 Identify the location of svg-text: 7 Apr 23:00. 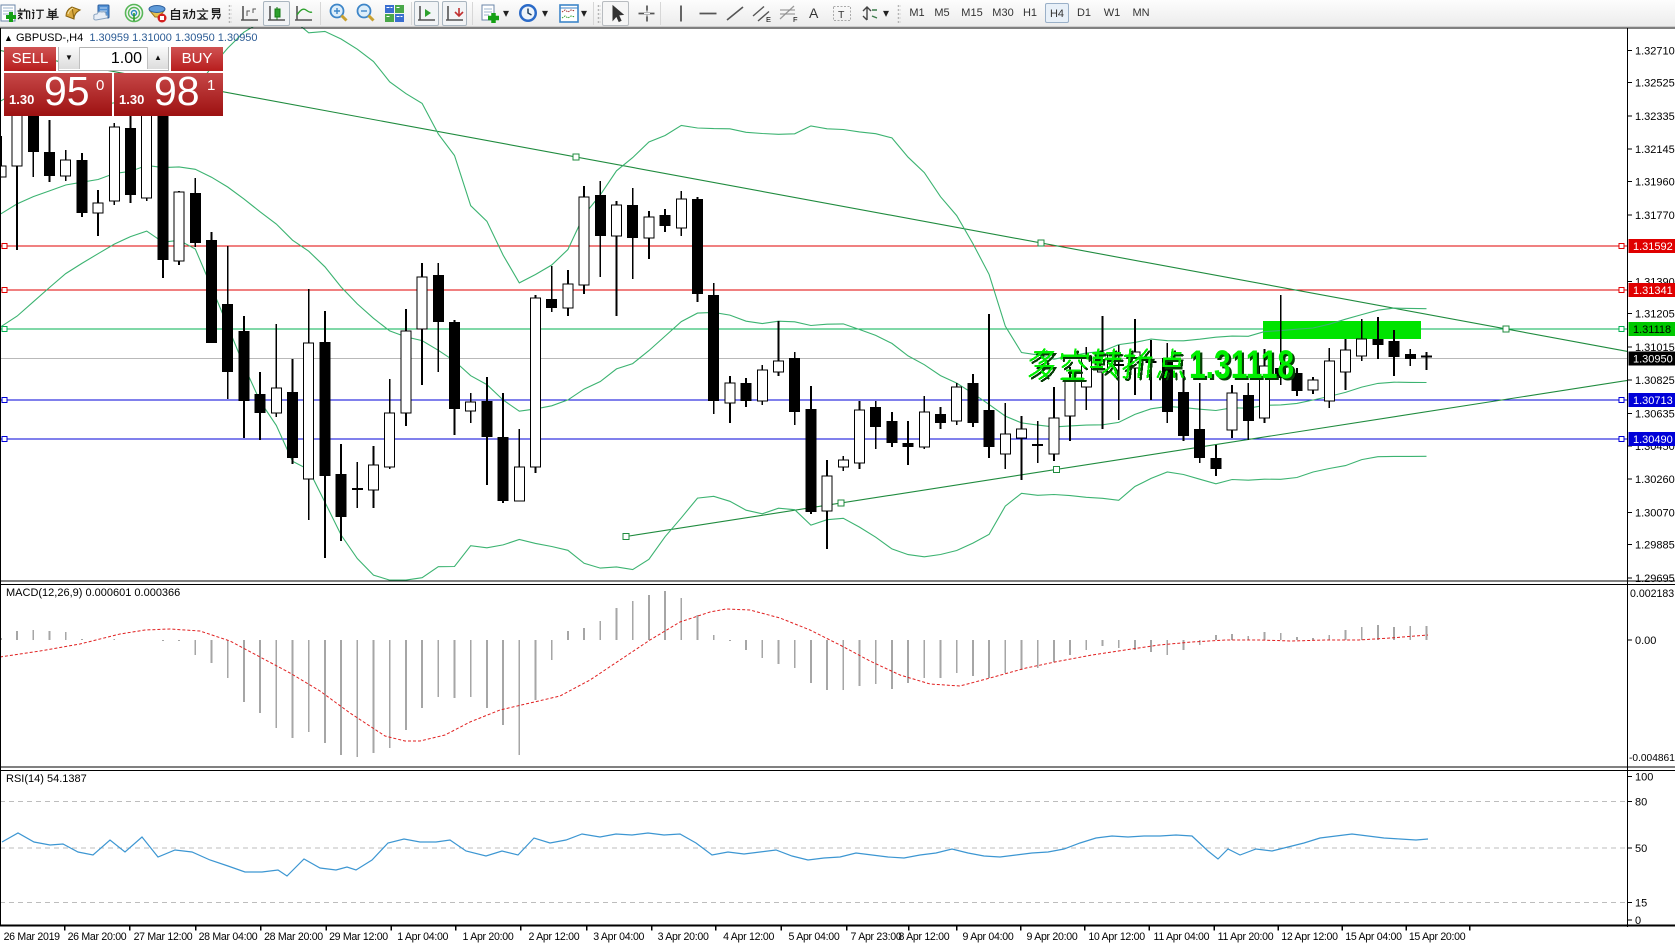
(876, 937).